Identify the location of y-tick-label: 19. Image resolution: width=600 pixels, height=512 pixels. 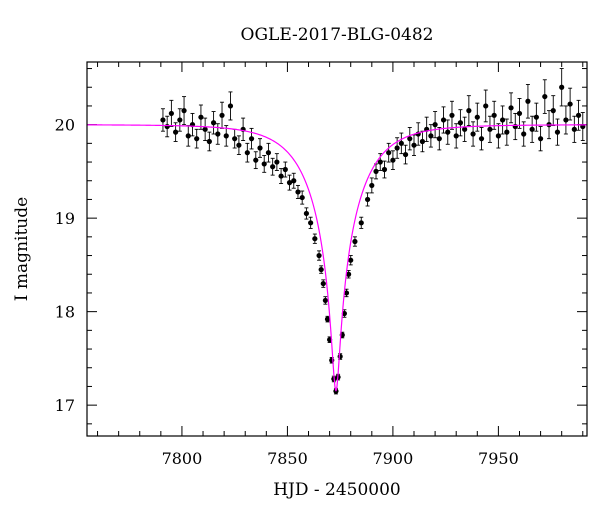
(65, 218).